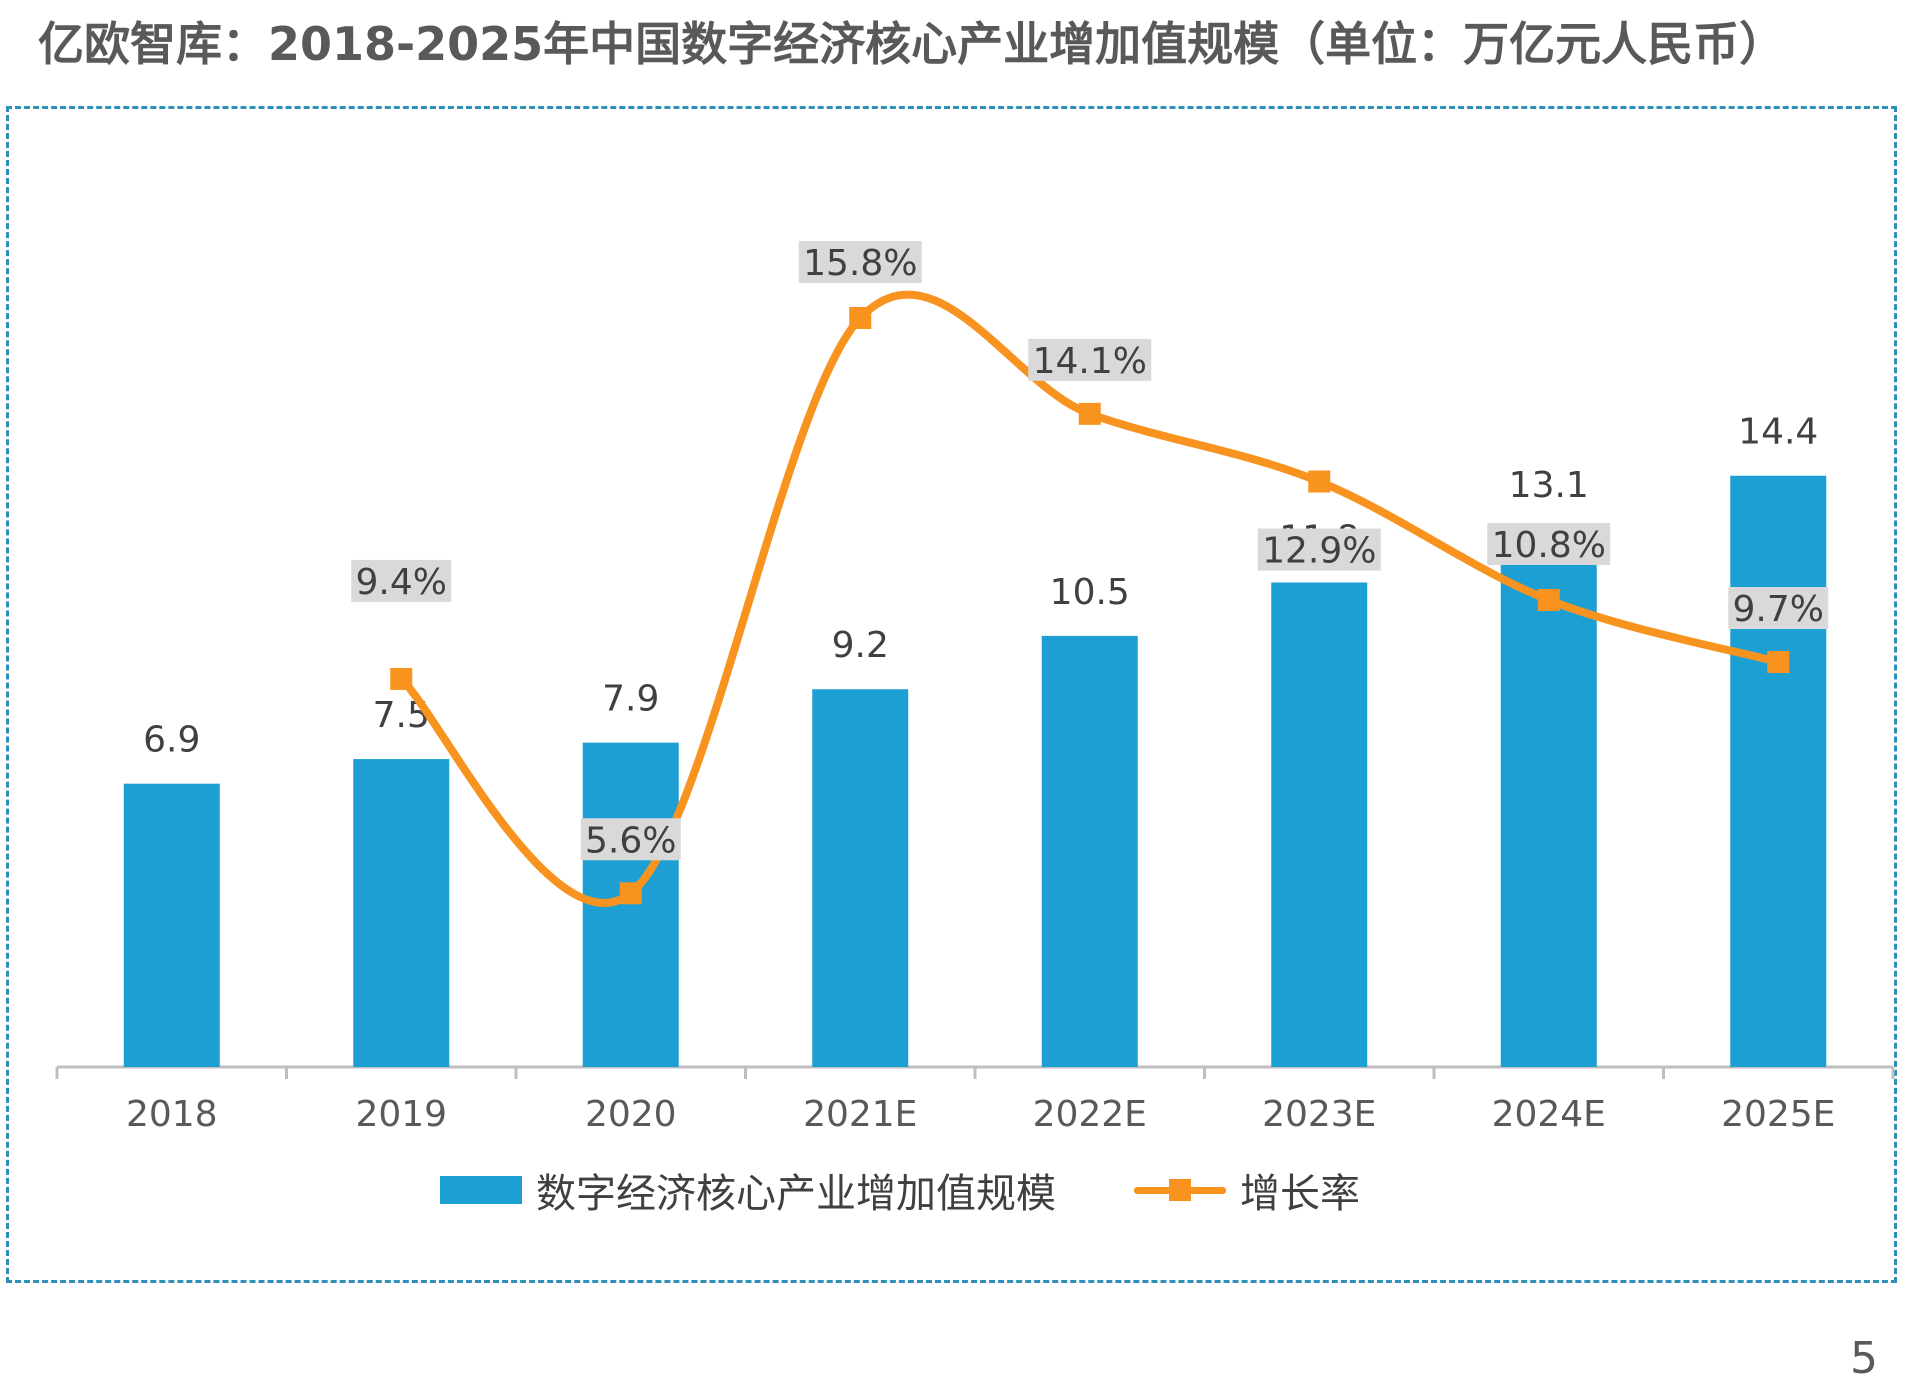  I want to click on growth-label-bg-2023E, so click(1319, 549).